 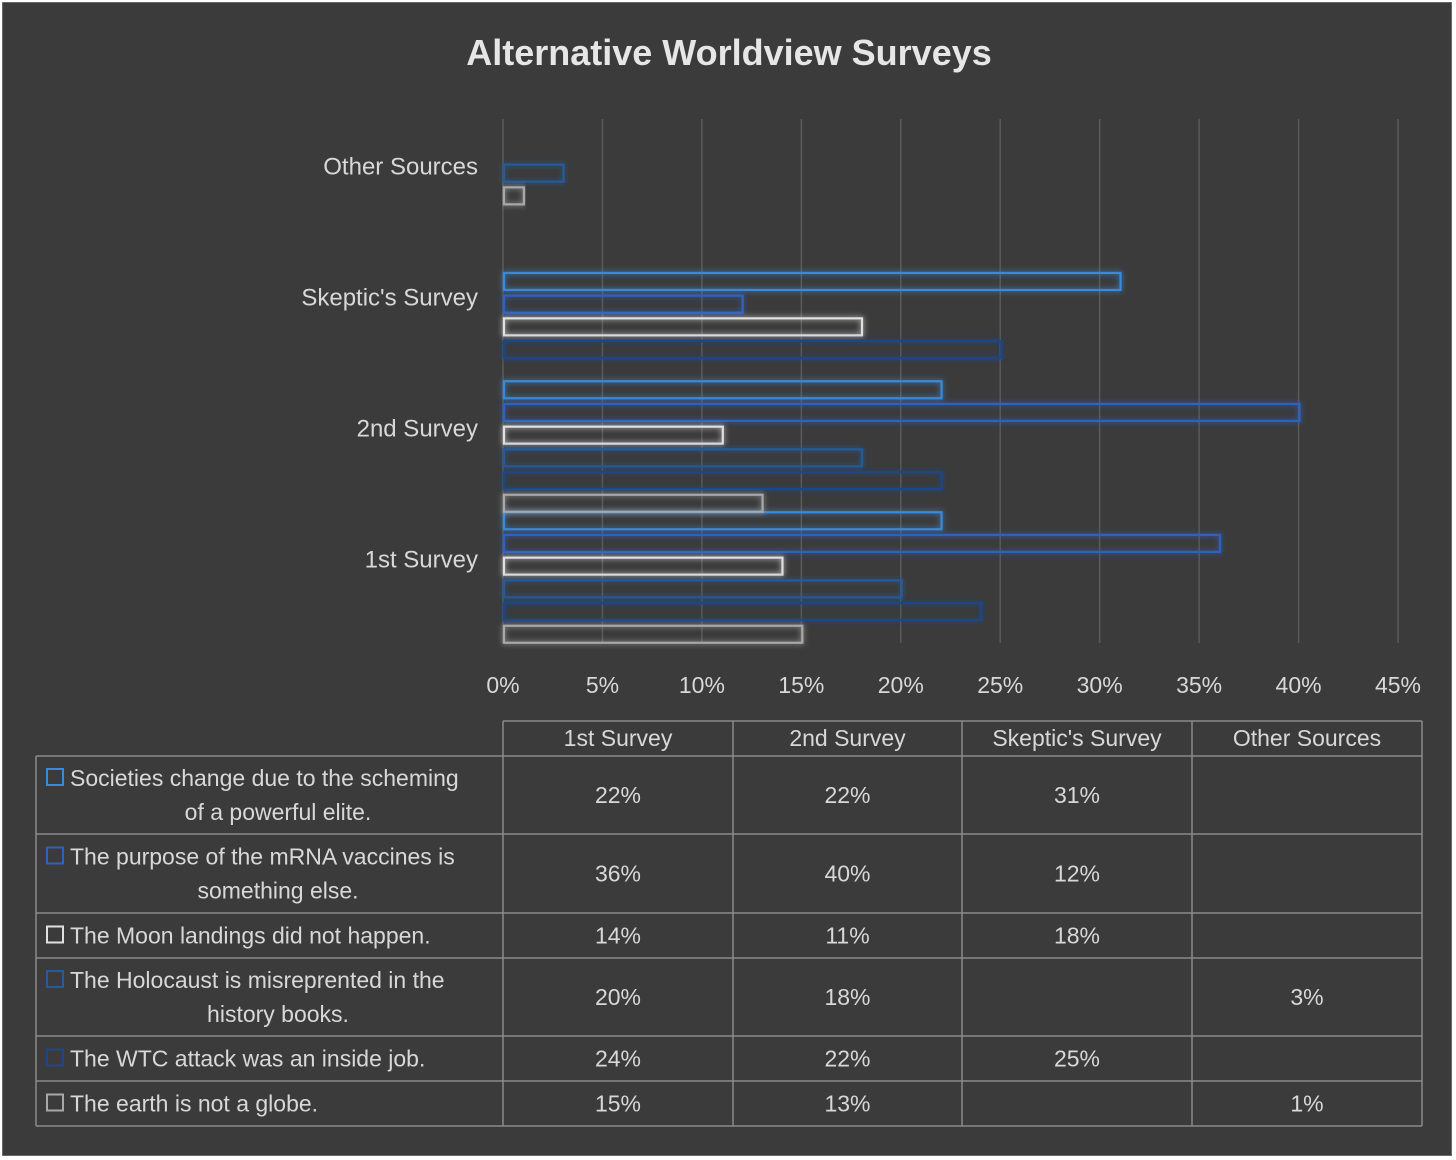 What do you see at coordinates (247, 1059) in the screenshot?
I see `legend-entry: The WTC attack was an inside job.` at bounding box center [247, 1059].